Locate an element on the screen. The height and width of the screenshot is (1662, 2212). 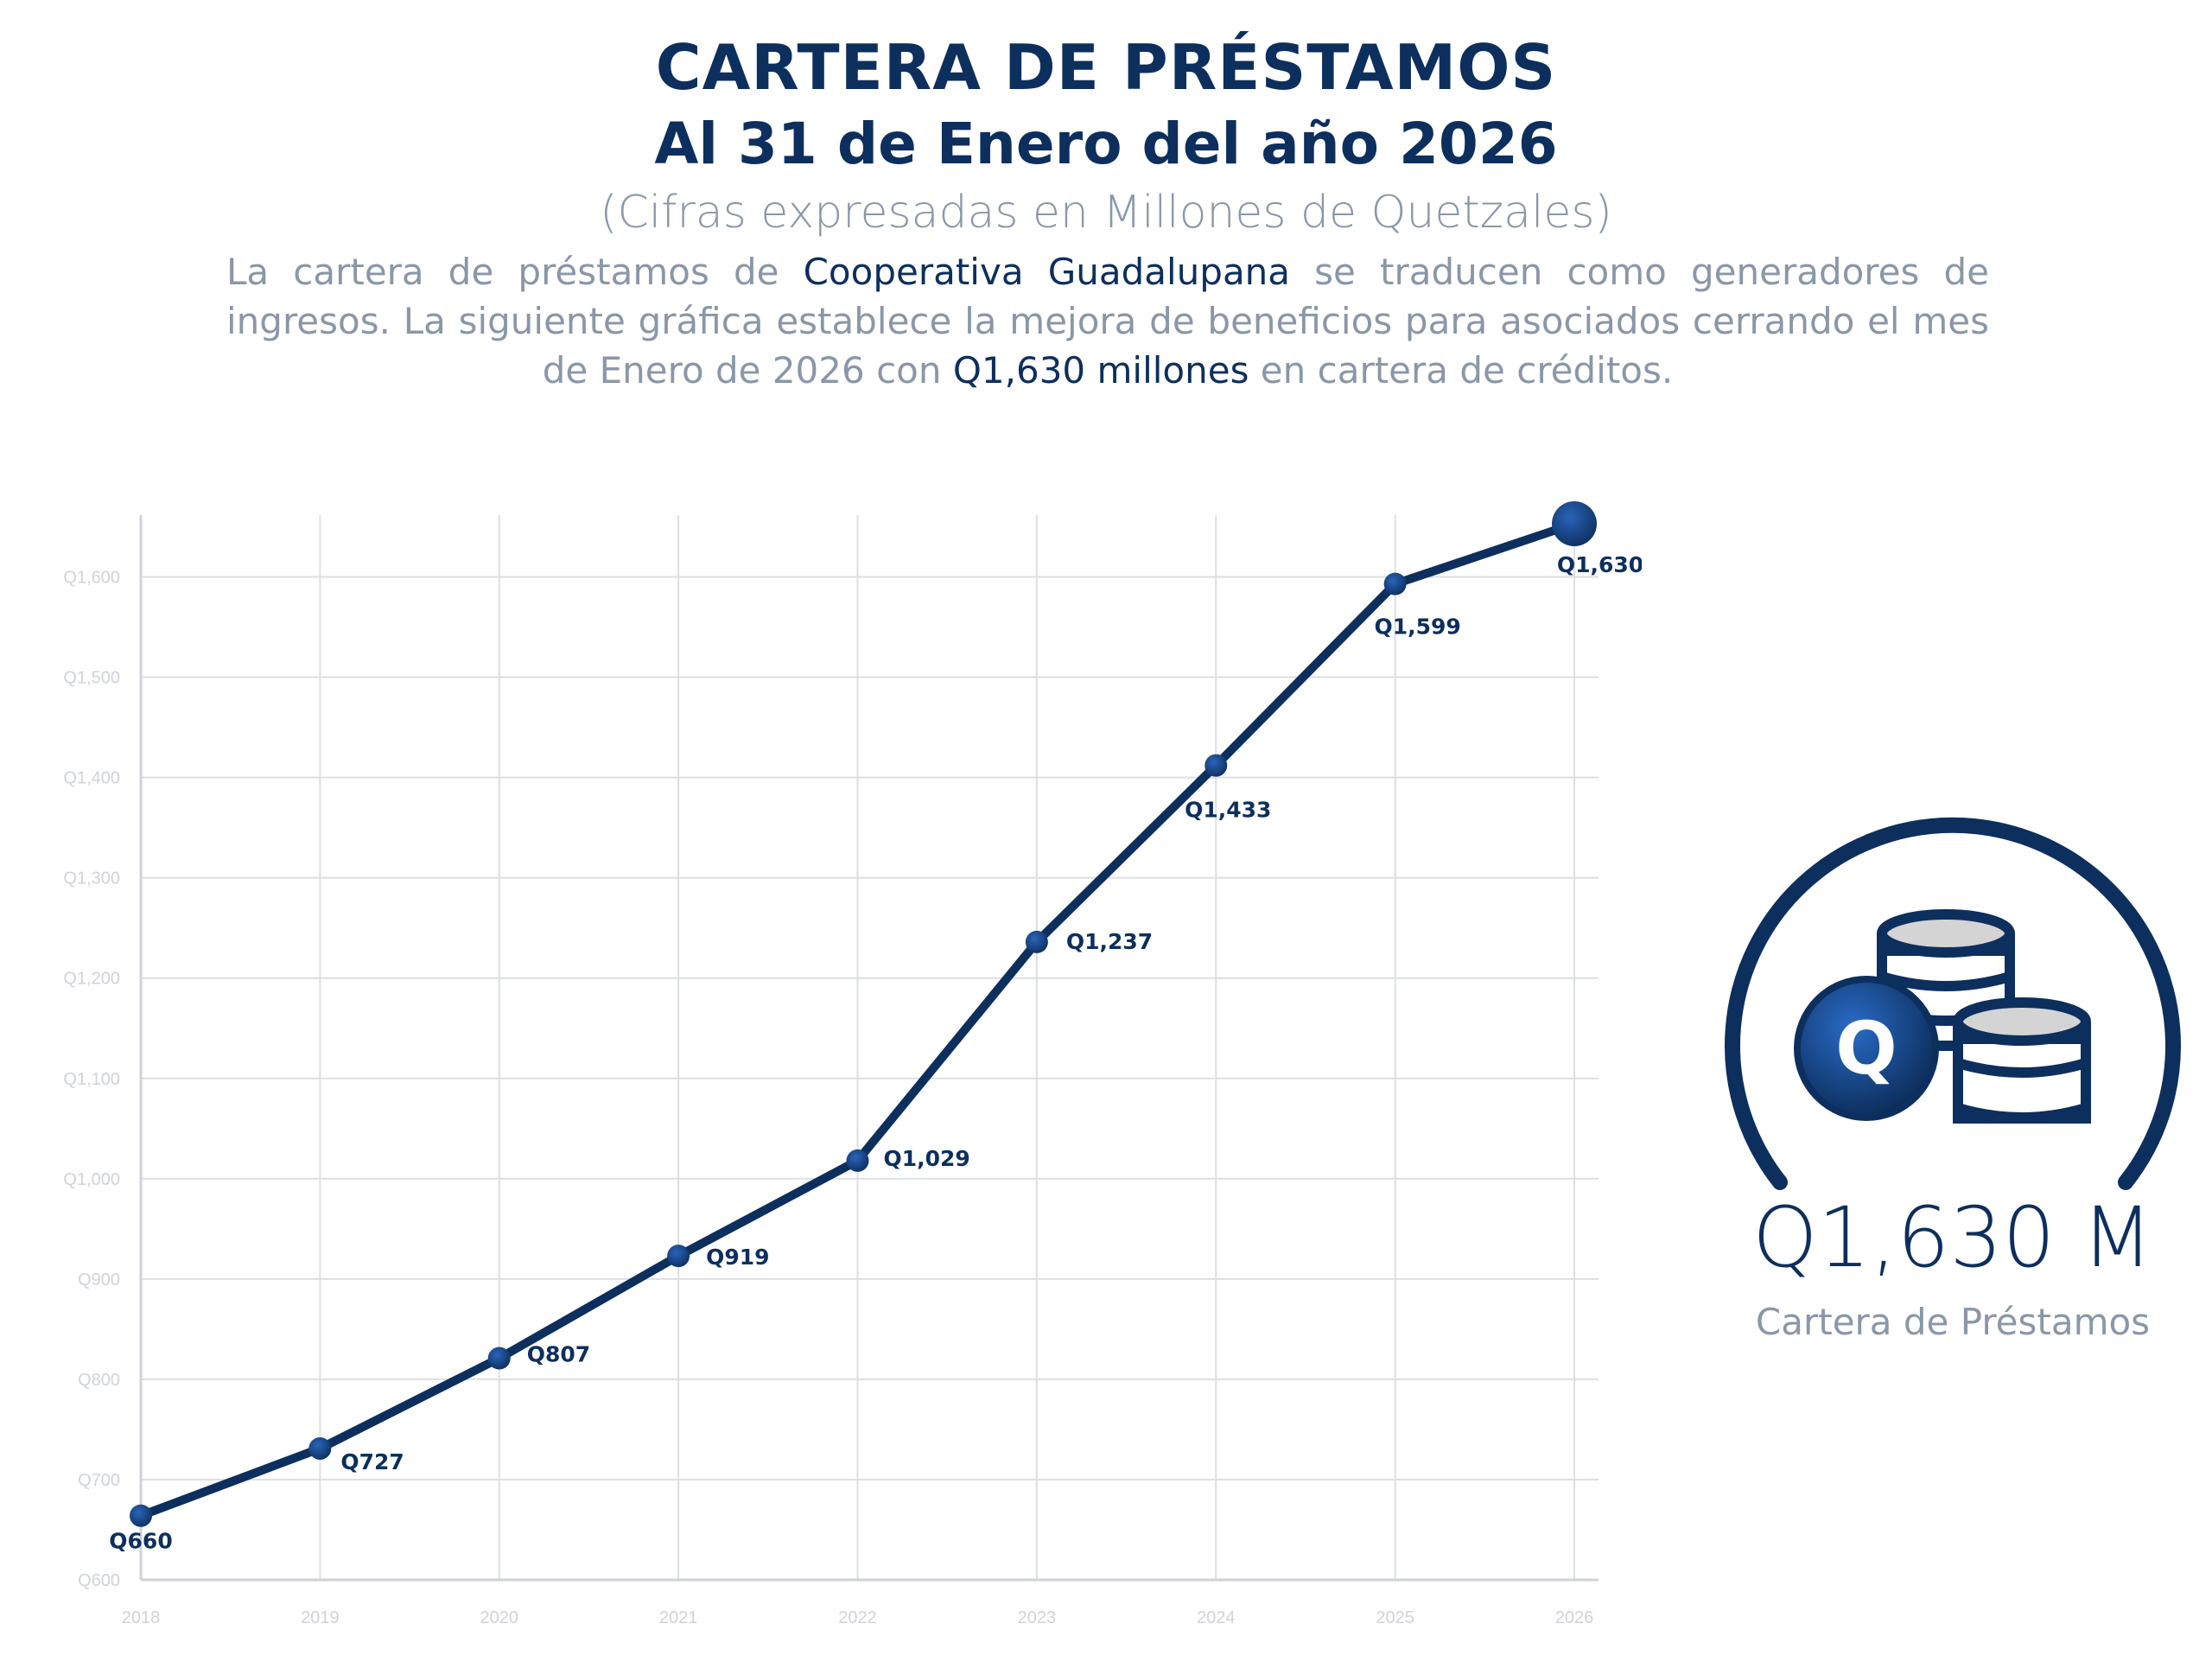
data-point-2019 is located at coordinates (320, 1448).